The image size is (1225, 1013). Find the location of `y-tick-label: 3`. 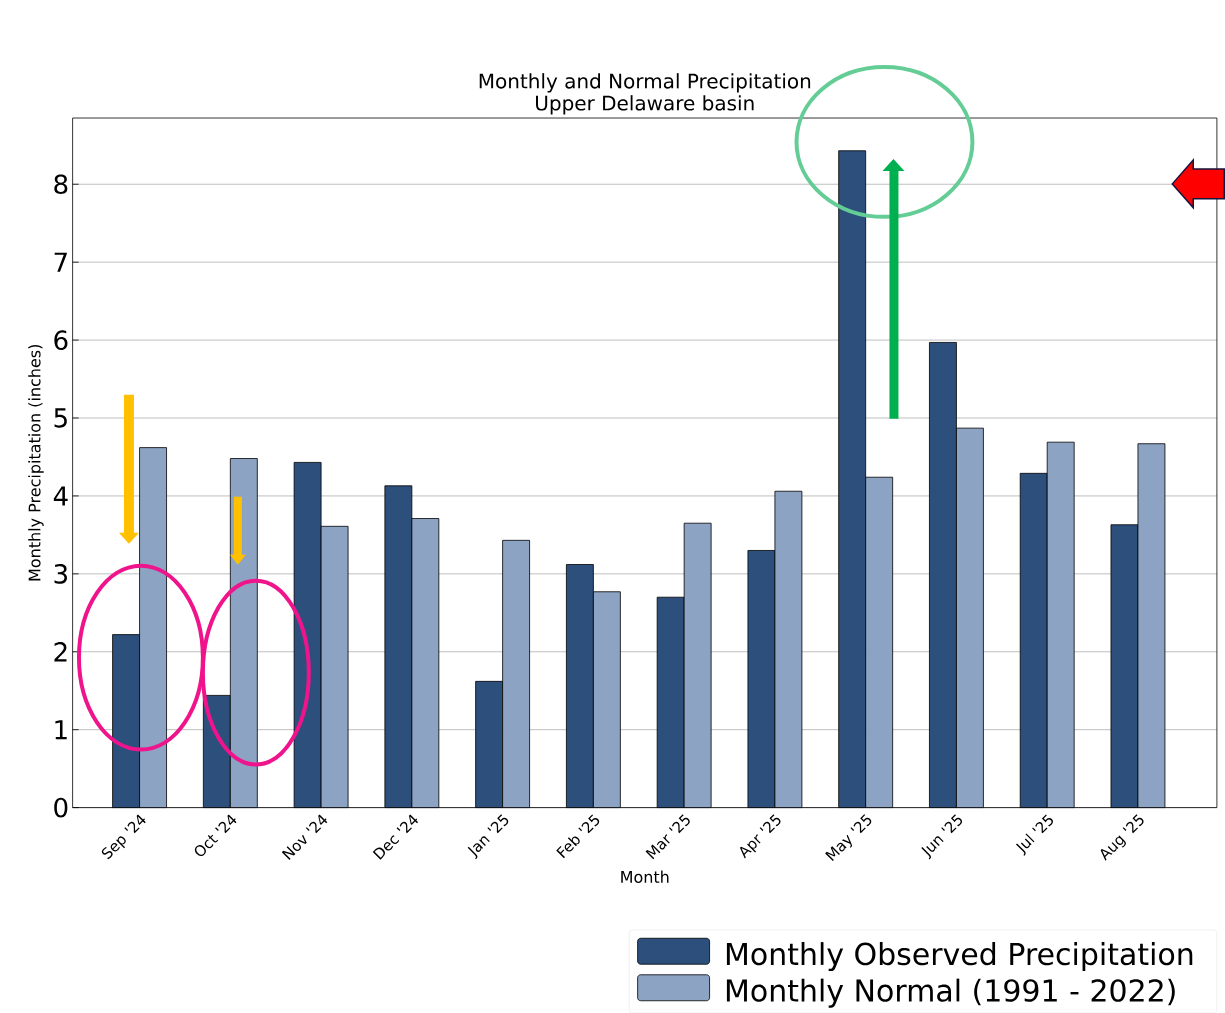

y-tick-label: 3 is located at coordinates (61, 573).